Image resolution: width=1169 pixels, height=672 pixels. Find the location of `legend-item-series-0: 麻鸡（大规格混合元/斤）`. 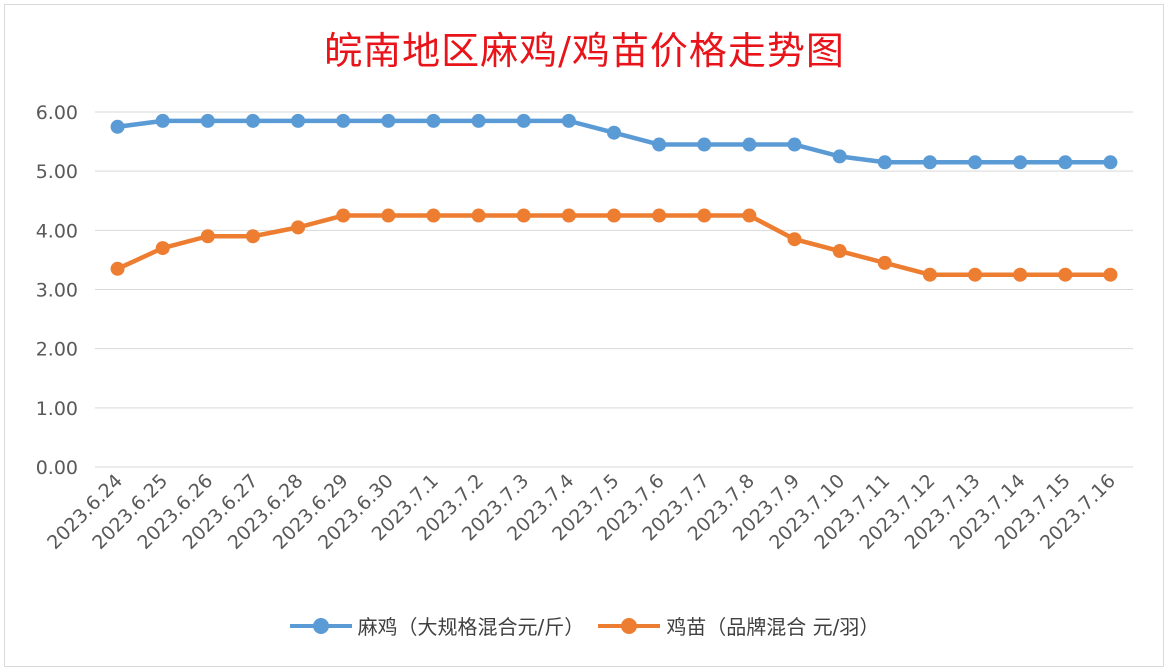

legend-item-series-0: 麻鸡（大规格混合元/斤） is located at coordinates (437, 625).